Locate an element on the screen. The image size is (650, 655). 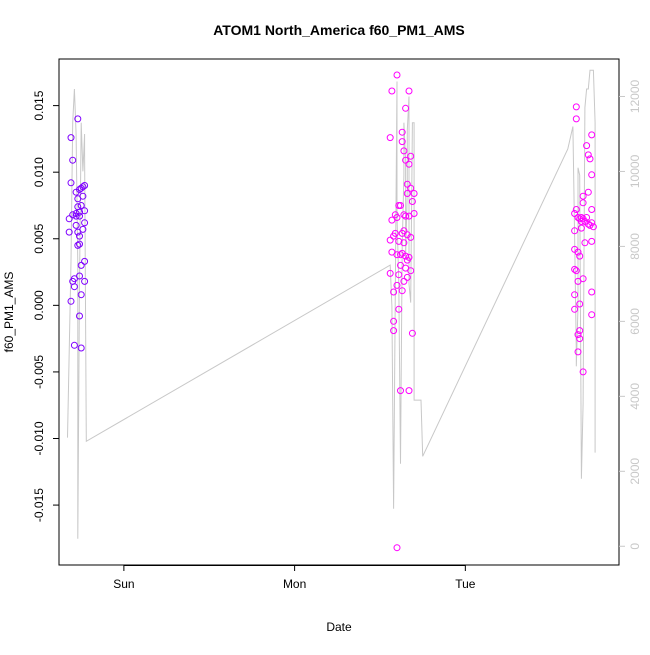
x-tick-label: Sun is located at coordinates (123, 584).